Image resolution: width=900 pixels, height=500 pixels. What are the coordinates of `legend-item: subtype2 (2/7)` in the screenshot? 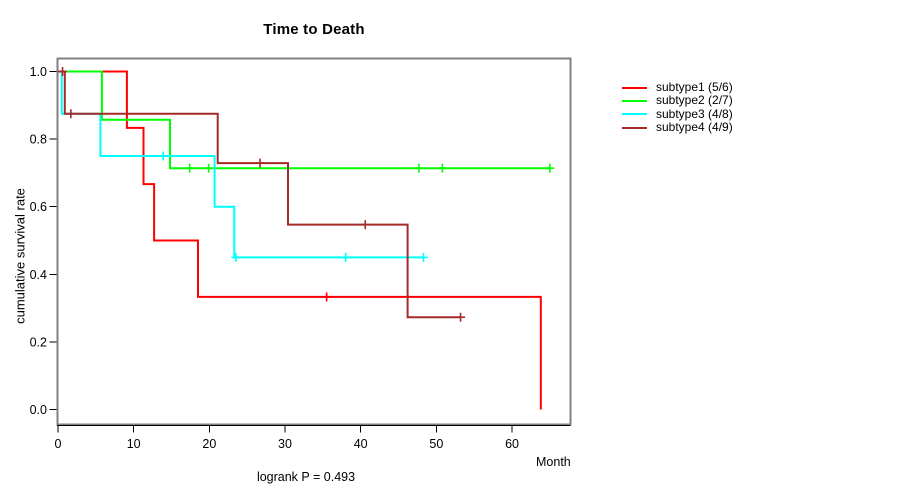 It's located at (677, 100).